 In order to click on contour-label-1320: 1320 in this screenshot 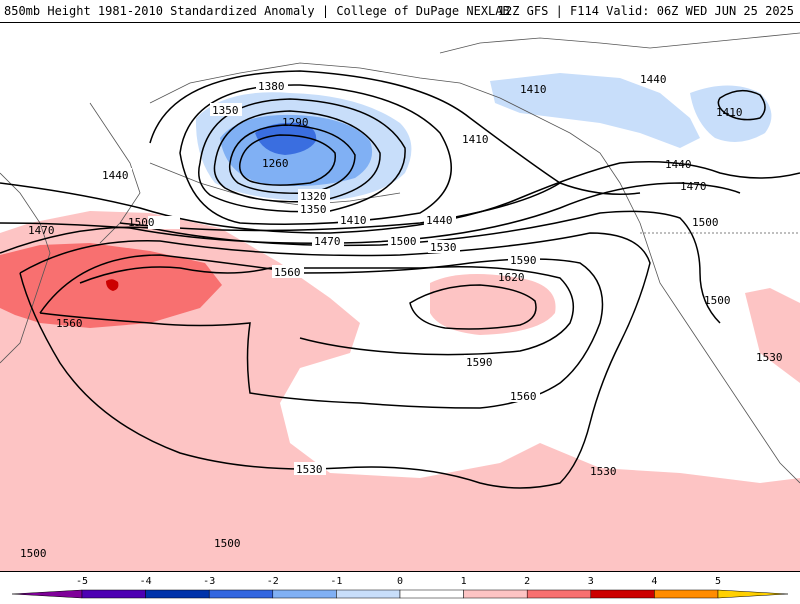, I will do `click(313, 196)`.